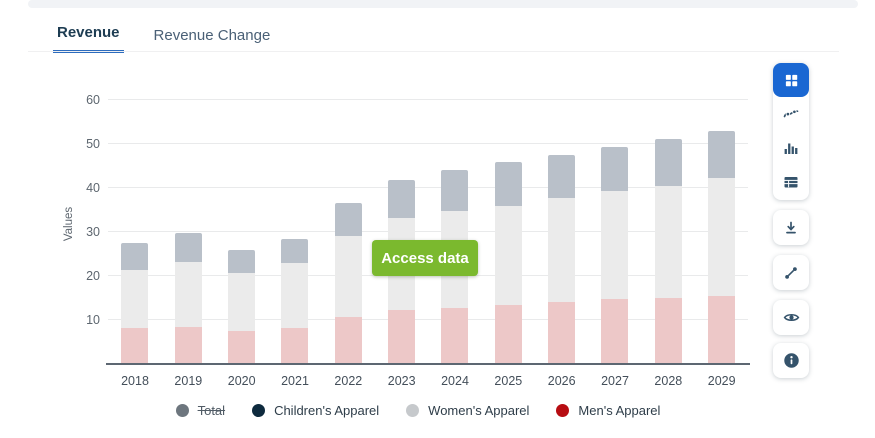 This screenshot has height=438, width=875. Describe the element at coordinates (615, 381) in the screenshot. I see `x-axis-tick-label: 2027` at that location.